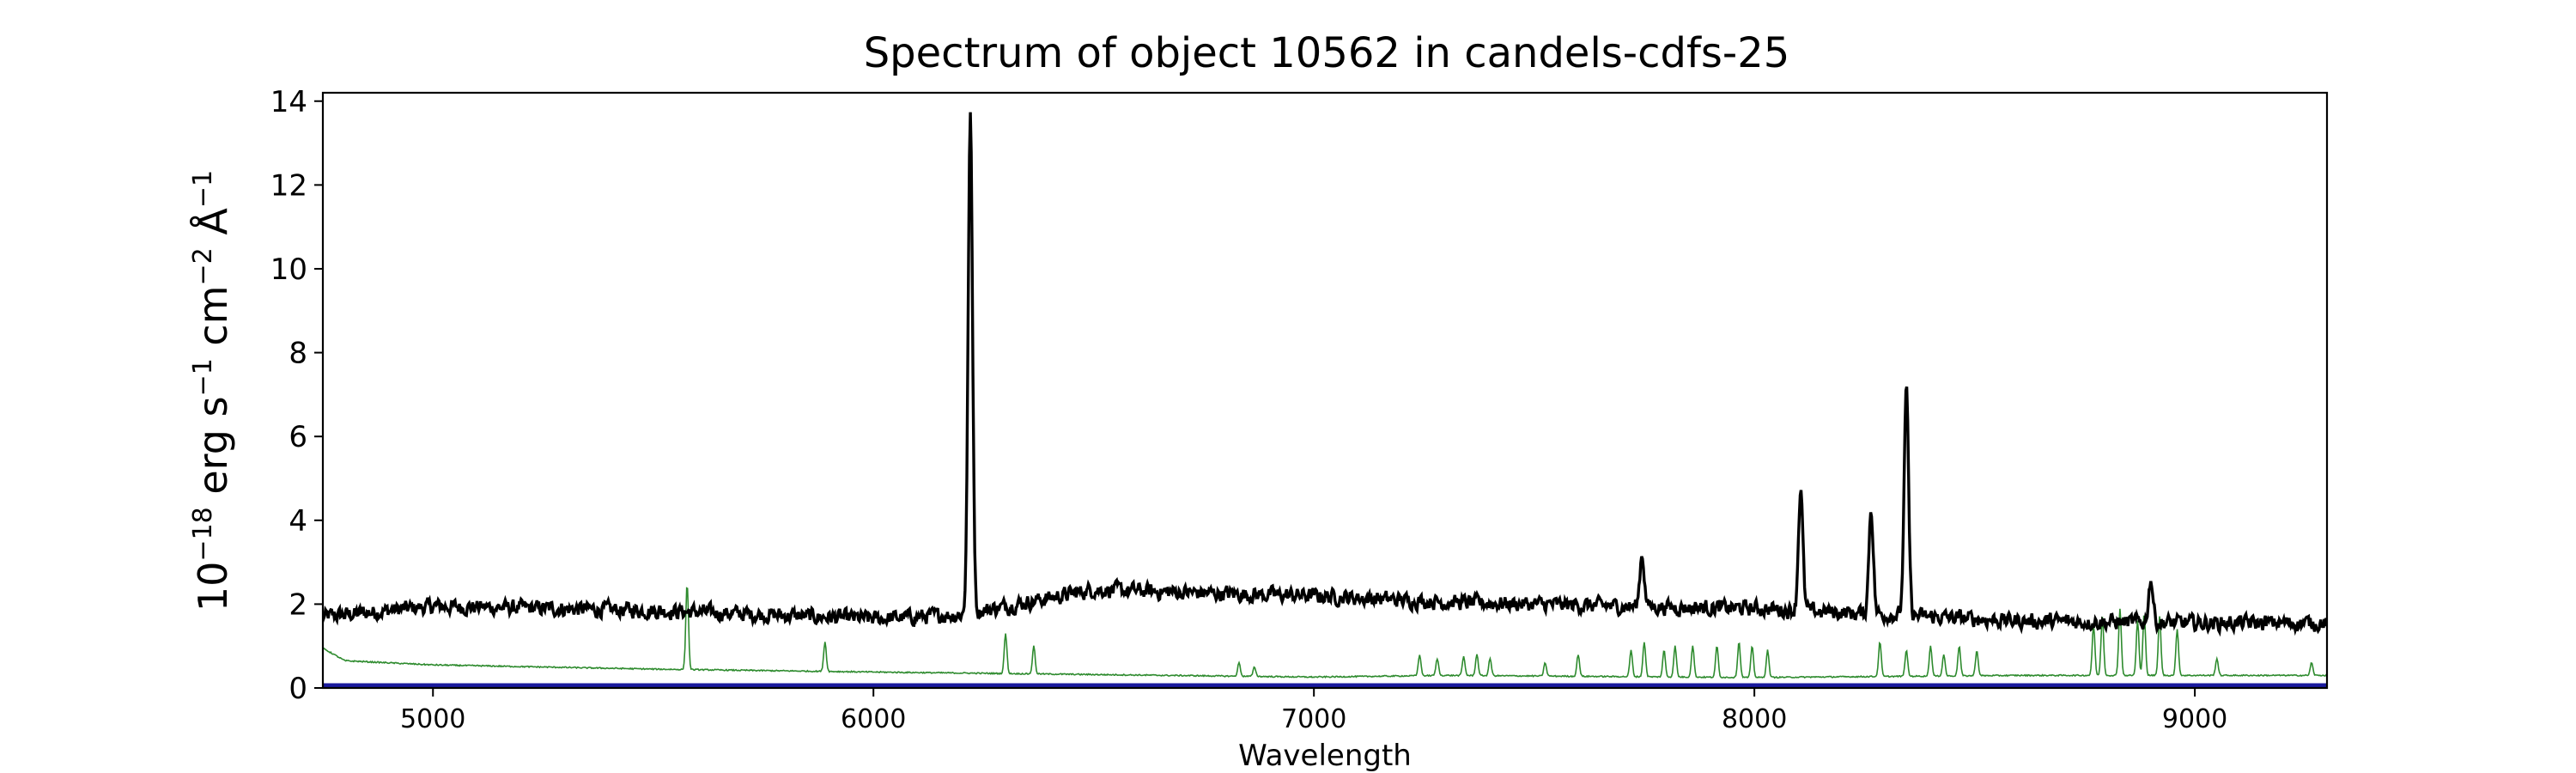  Describe the element at coordinates (1325, 633) in the screenshot. I see `series-sky-line` at that location.